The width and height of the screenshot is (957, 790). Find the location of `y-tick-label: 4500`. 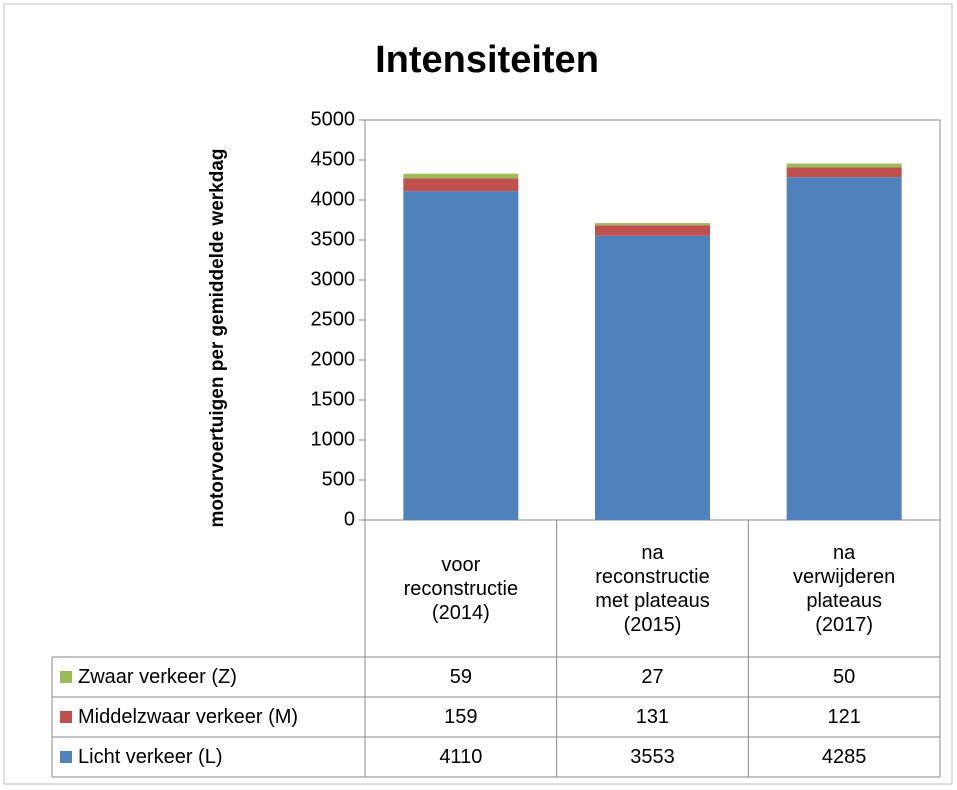

y-tick-label: 4500 is located at coordinates (333, 159).